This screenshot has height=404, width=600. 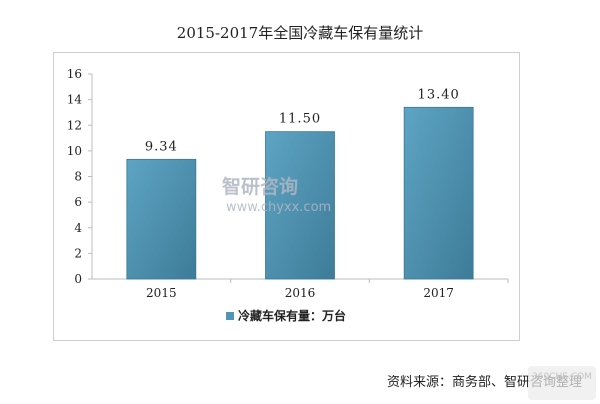 I want to click on y-tick-label: 2, so click(x=78, y=253).